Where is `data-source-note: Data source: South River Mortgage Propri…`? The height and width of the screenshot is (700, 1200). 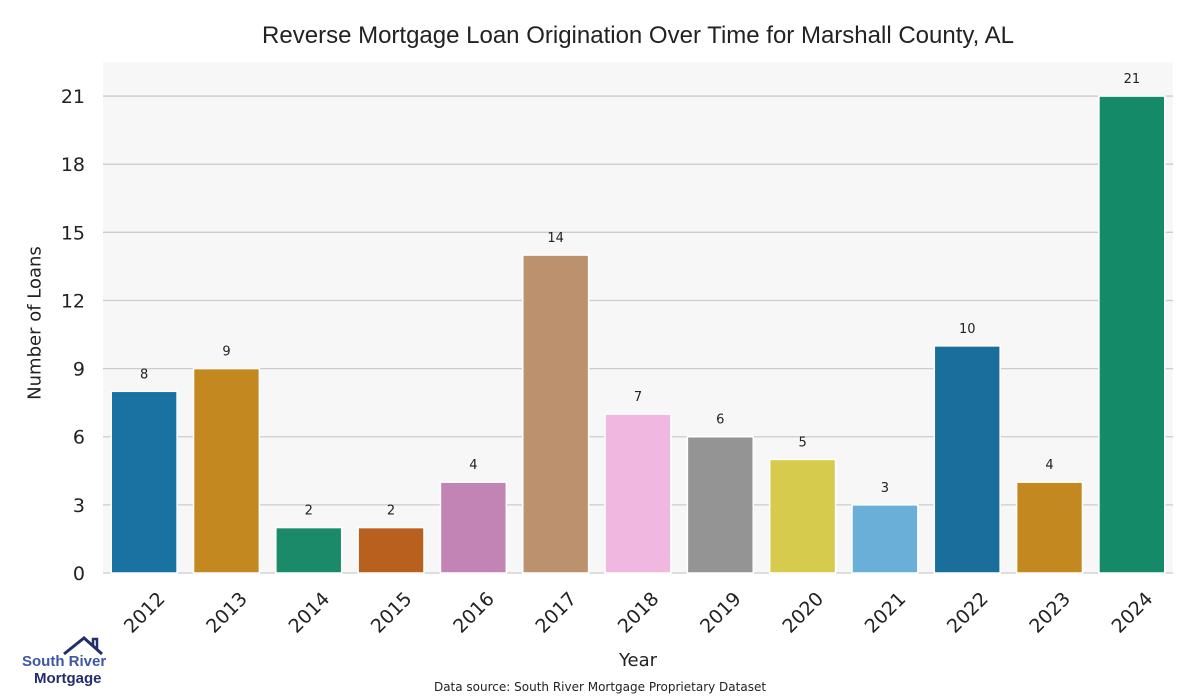
data-source-note: Data source: South River Mortgage Propri… is located at coordinates (600, 687).